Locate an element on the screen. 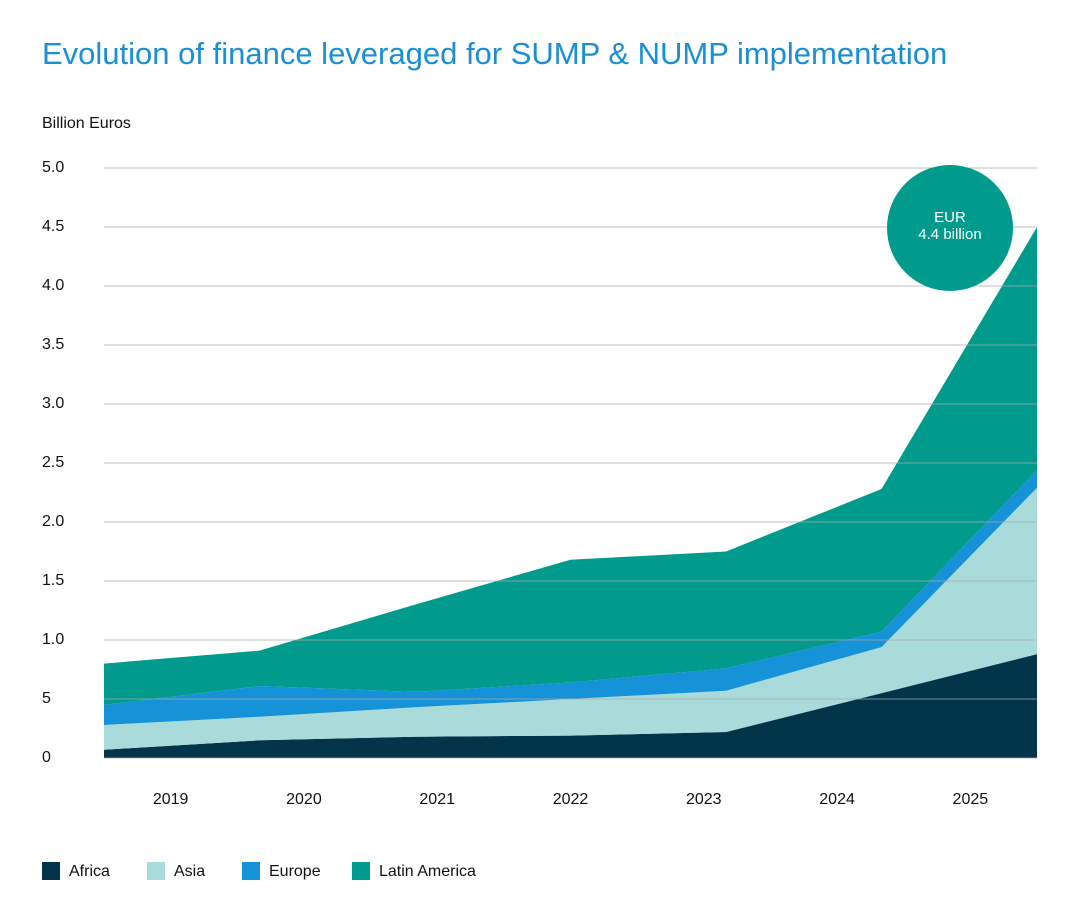 This screenshot has width=1074, height=918. y-tick-label: 5.0 is located at coordinates (53, 167).